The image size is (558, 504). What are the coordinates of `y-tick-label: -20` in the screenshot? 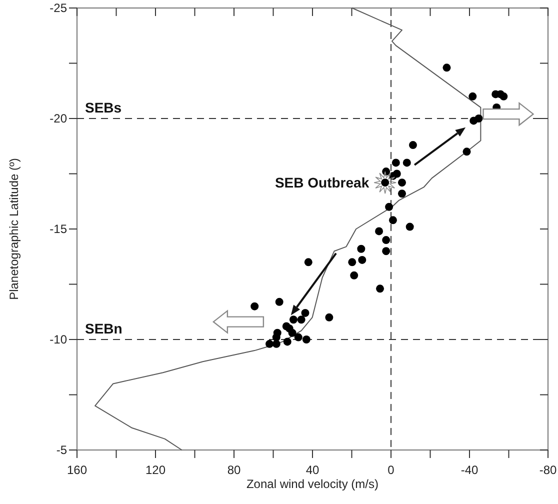 It's located at (59, 119).